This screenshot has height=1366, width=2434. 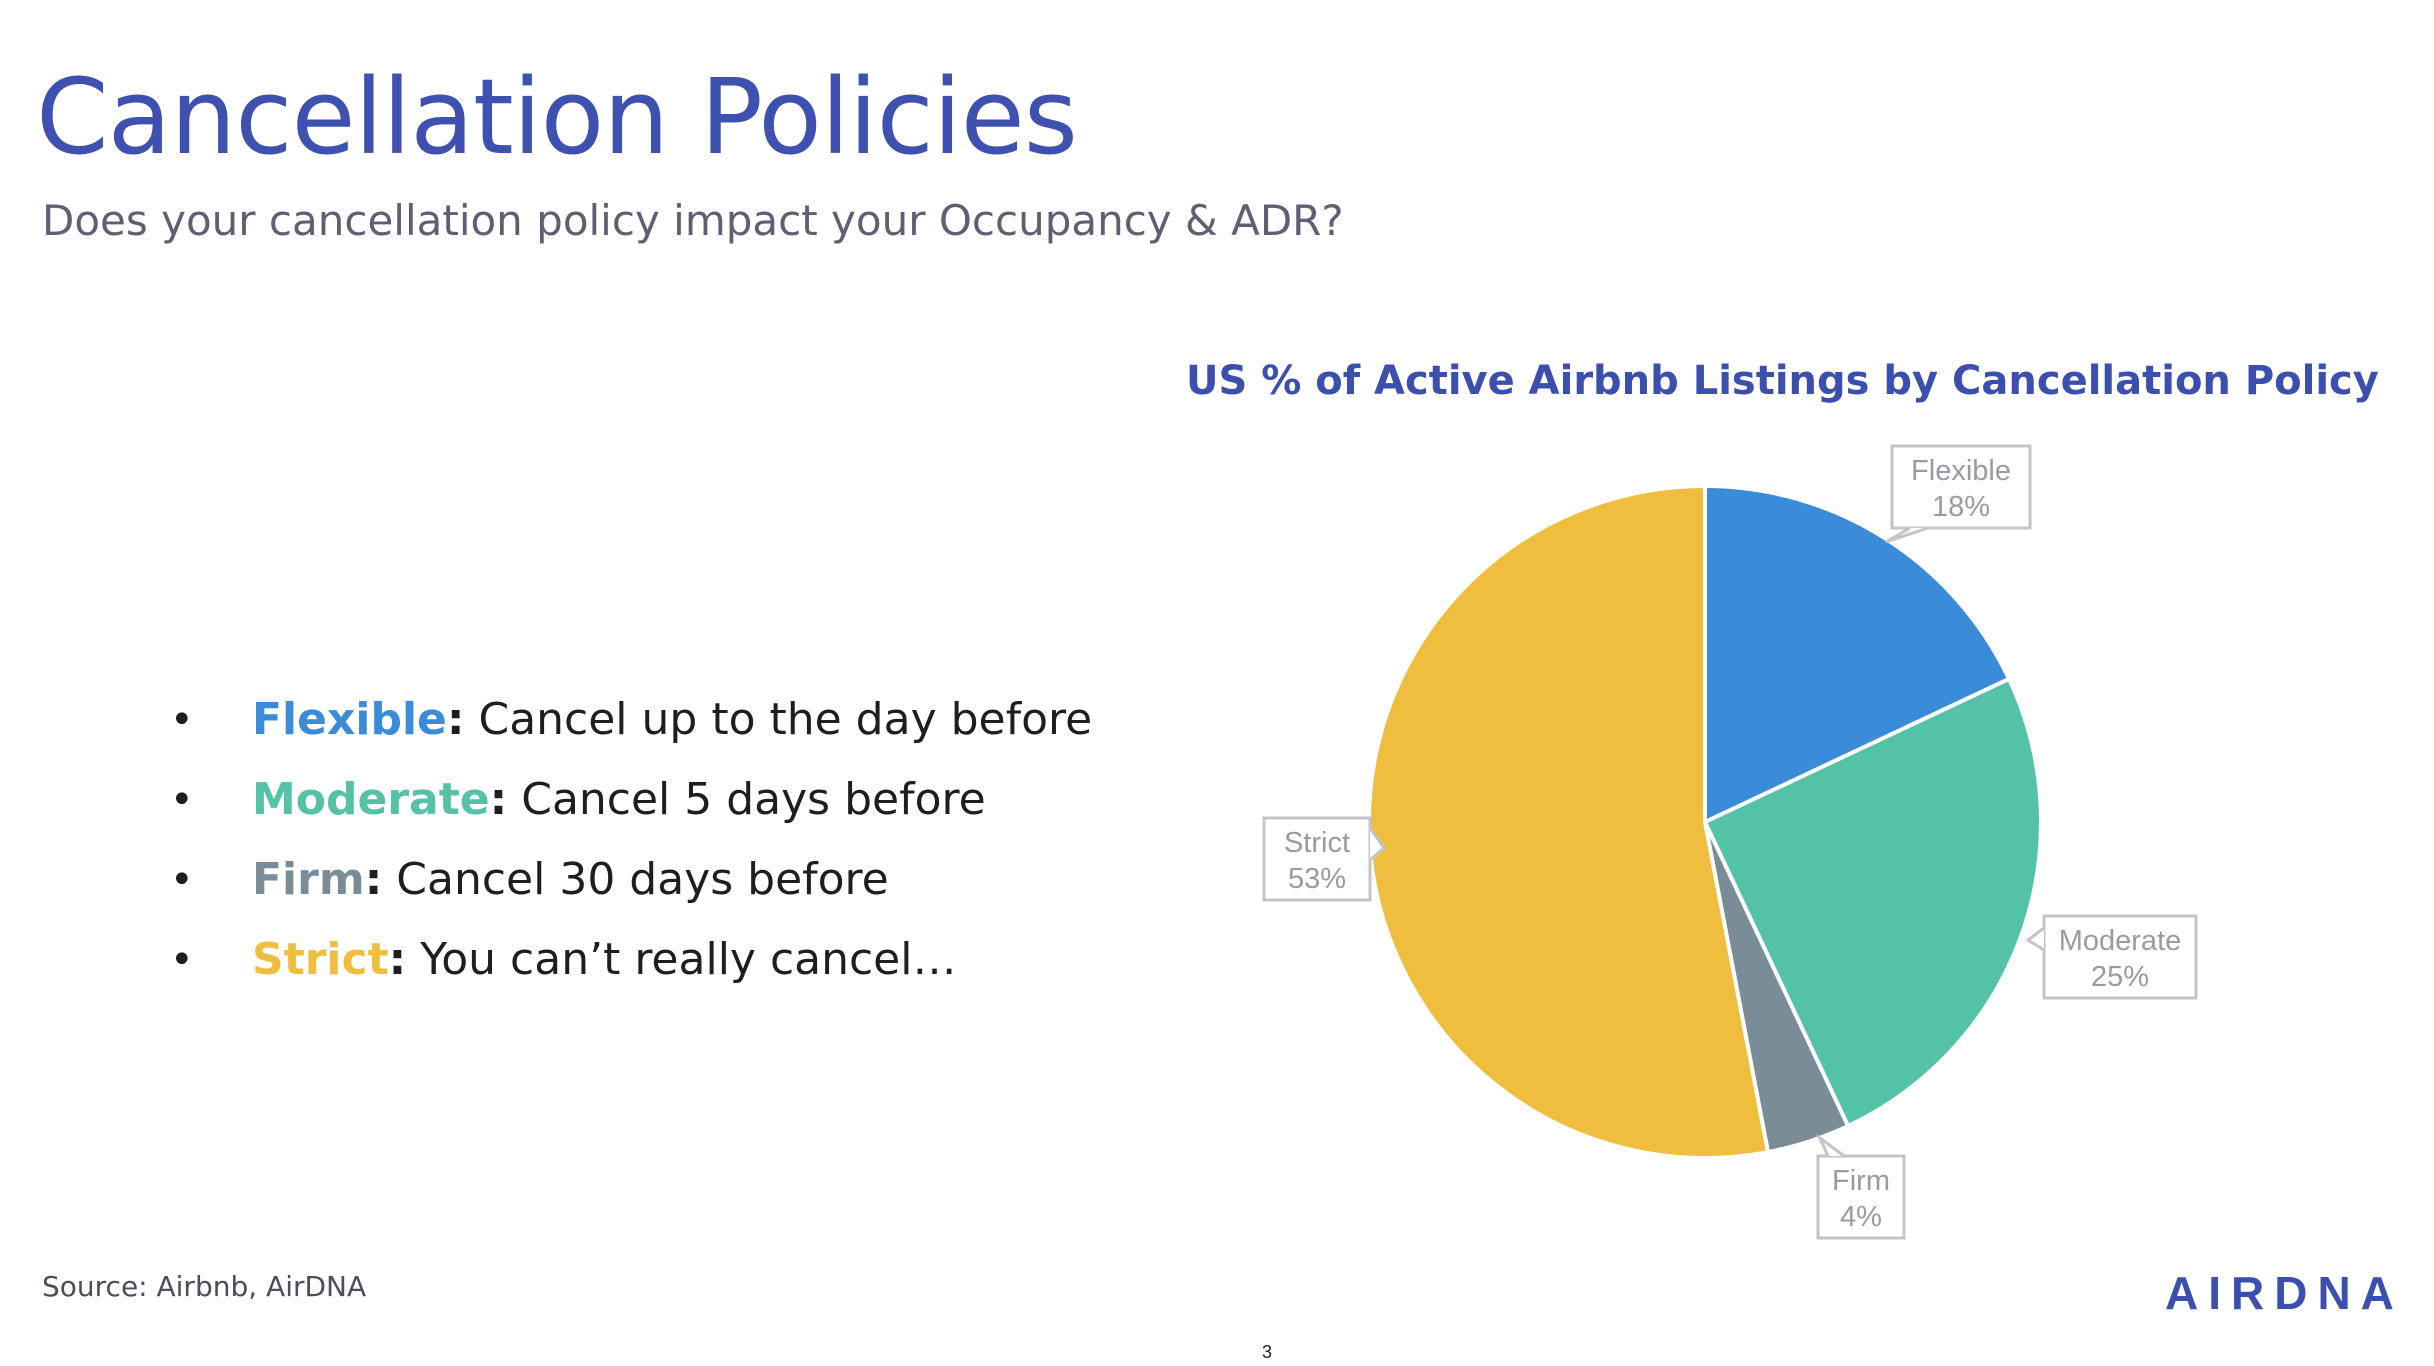 I want to click on airdna-logo: AIRDNA, so click(x=2284, y=1293).